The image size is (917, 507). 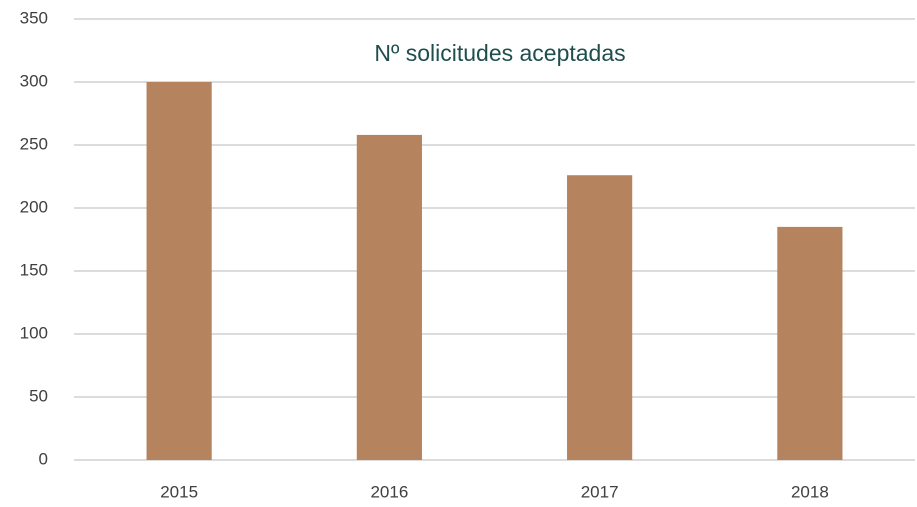 What do you see at coordinates (34, 143) in the screenshot?
I see `y-tick-label: 250` at bounding box center [34, 143].